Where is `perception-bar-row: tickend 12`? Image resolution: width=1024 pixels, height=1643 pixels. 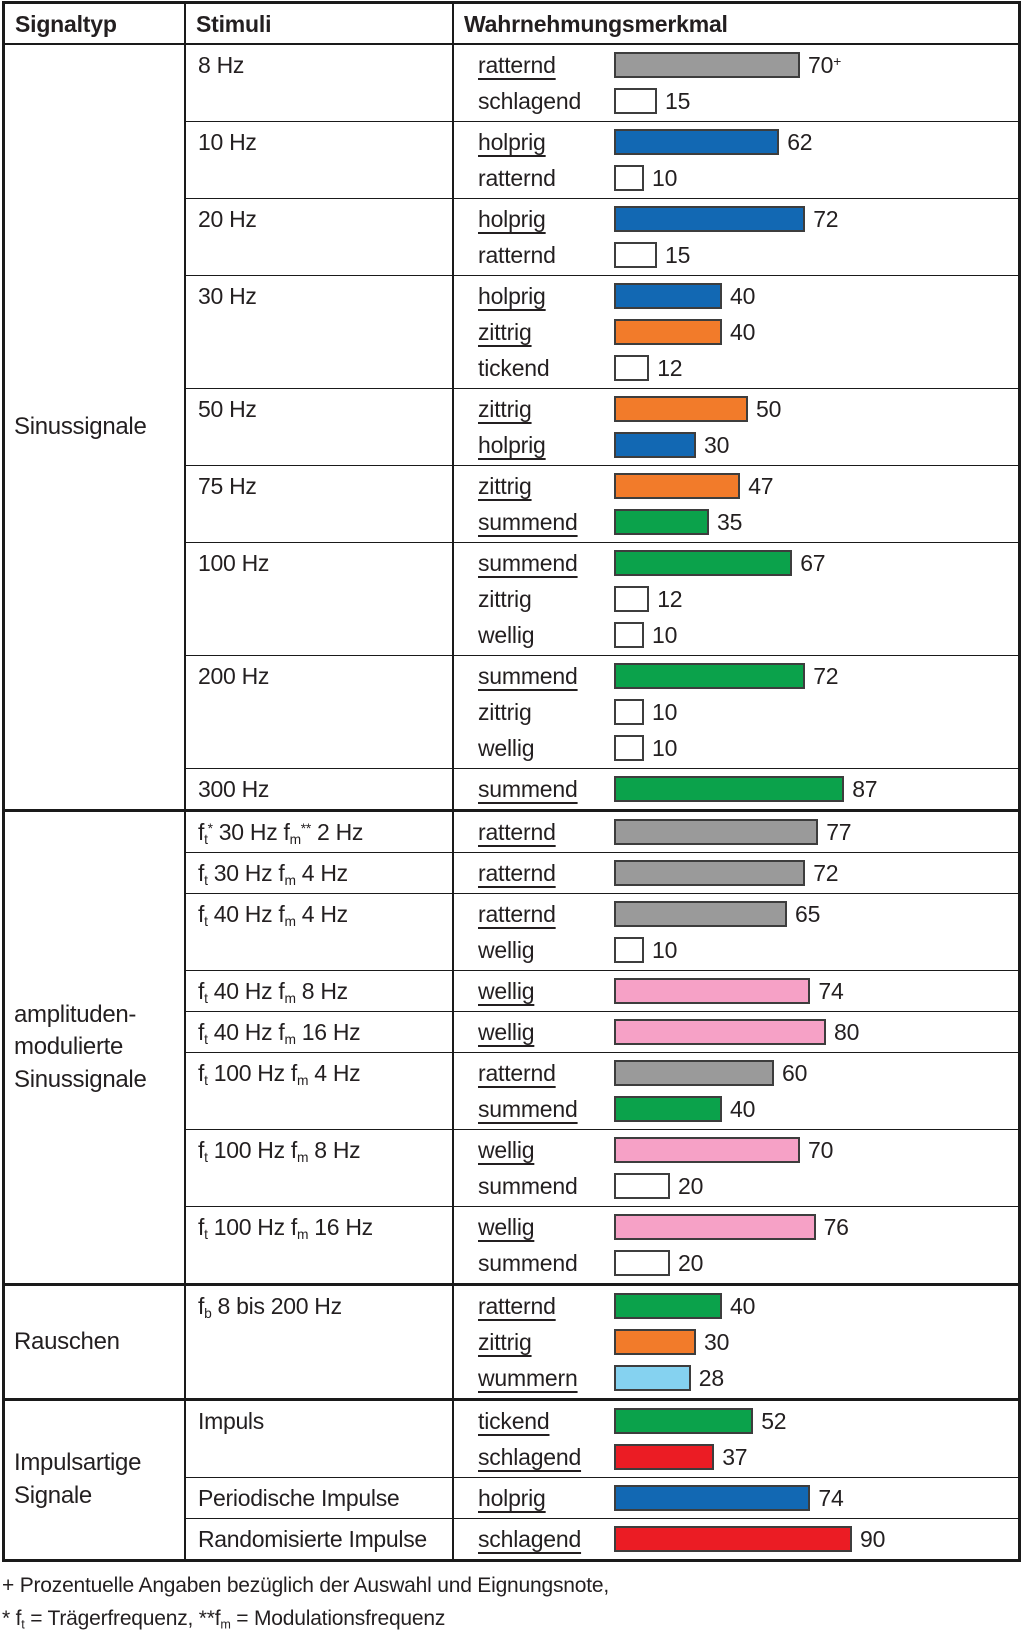 perception-bar-row: tickend 12 is located at coordinates (748, 368).